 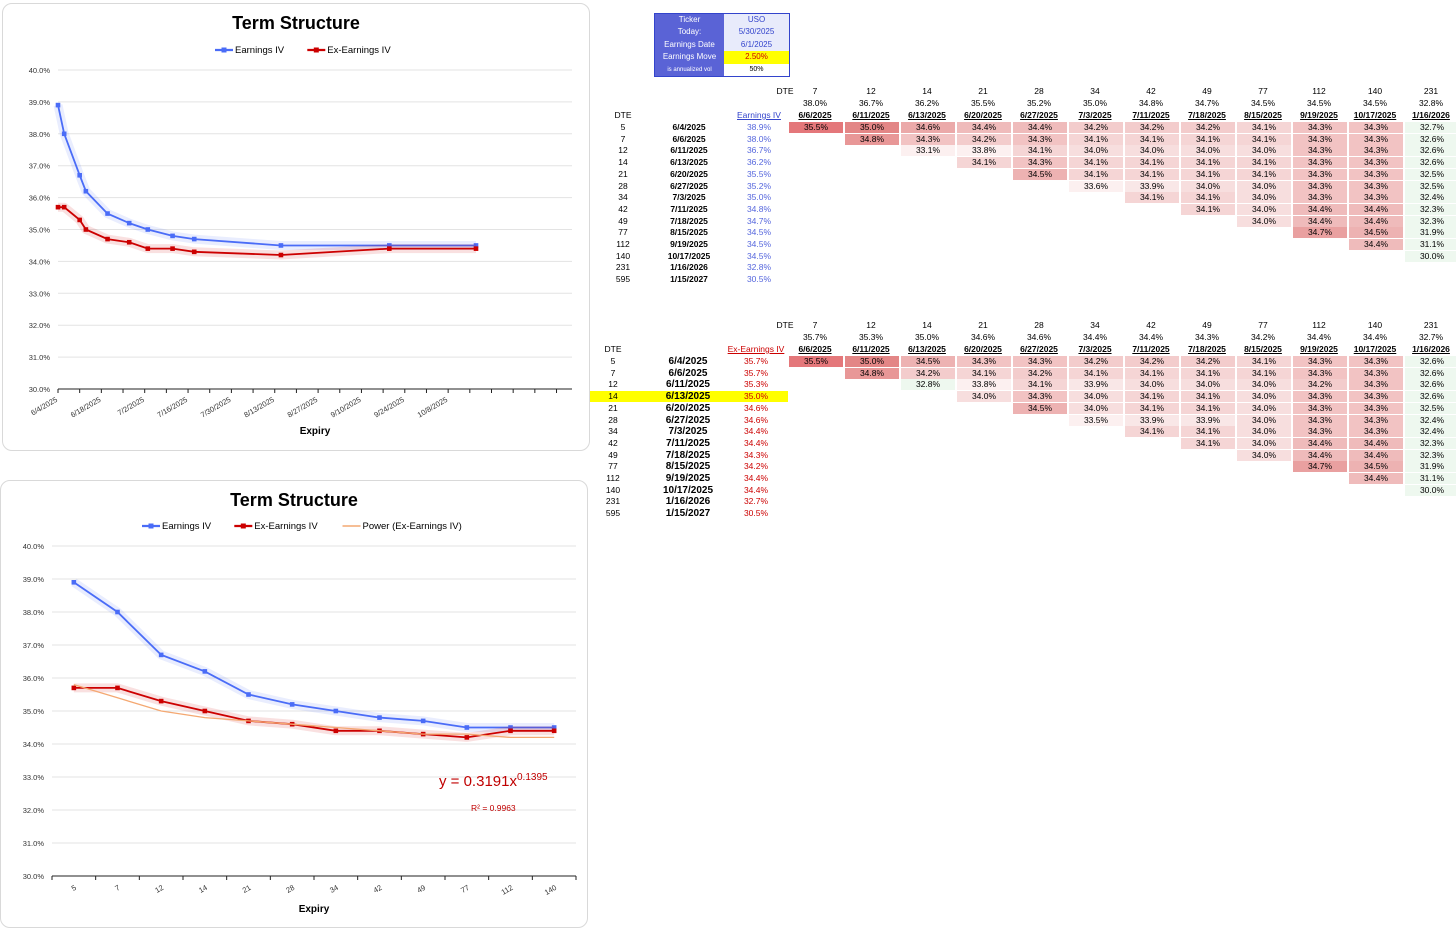 I want to click on y-tick-label: 32.0%, so click(x=40, y=325).